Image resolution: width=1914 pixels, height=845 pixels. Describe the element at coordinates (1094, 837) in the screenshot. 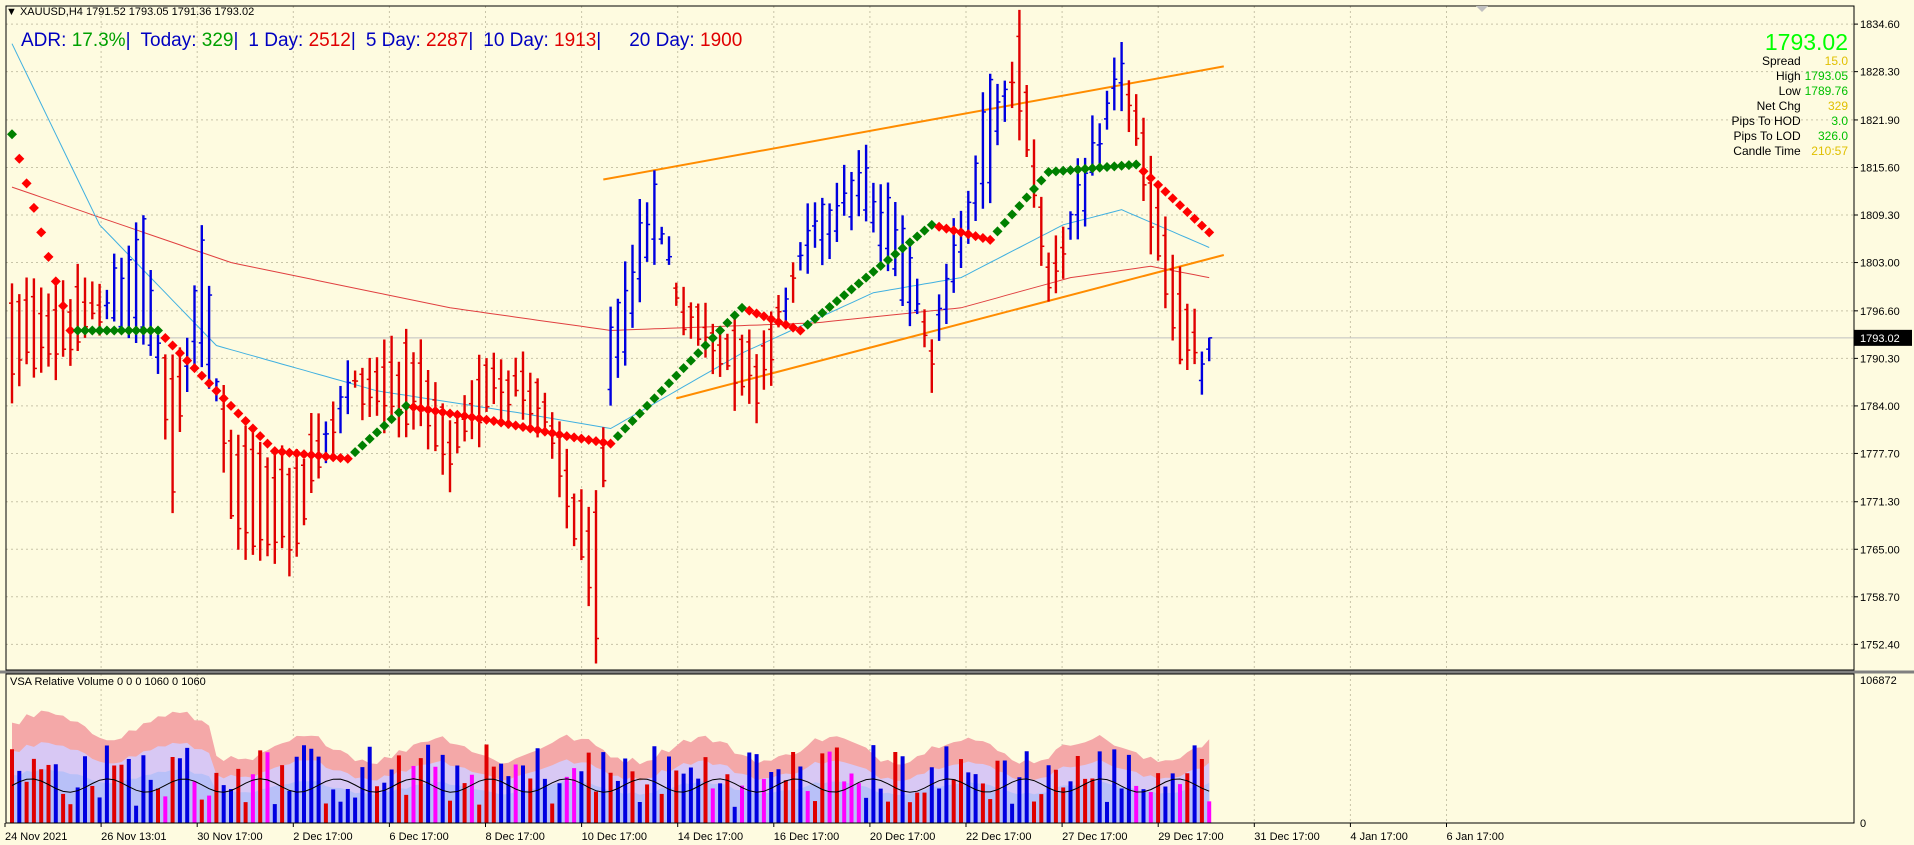

I see `x-tick-label: 27 Dec 17:00` at that location.